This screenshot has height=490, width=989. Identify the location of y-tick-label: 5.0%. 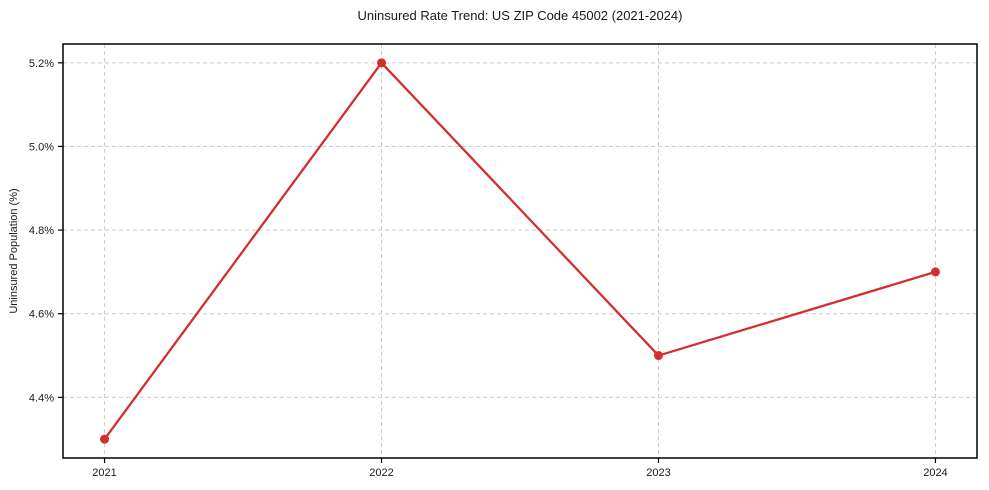
(41, 147).